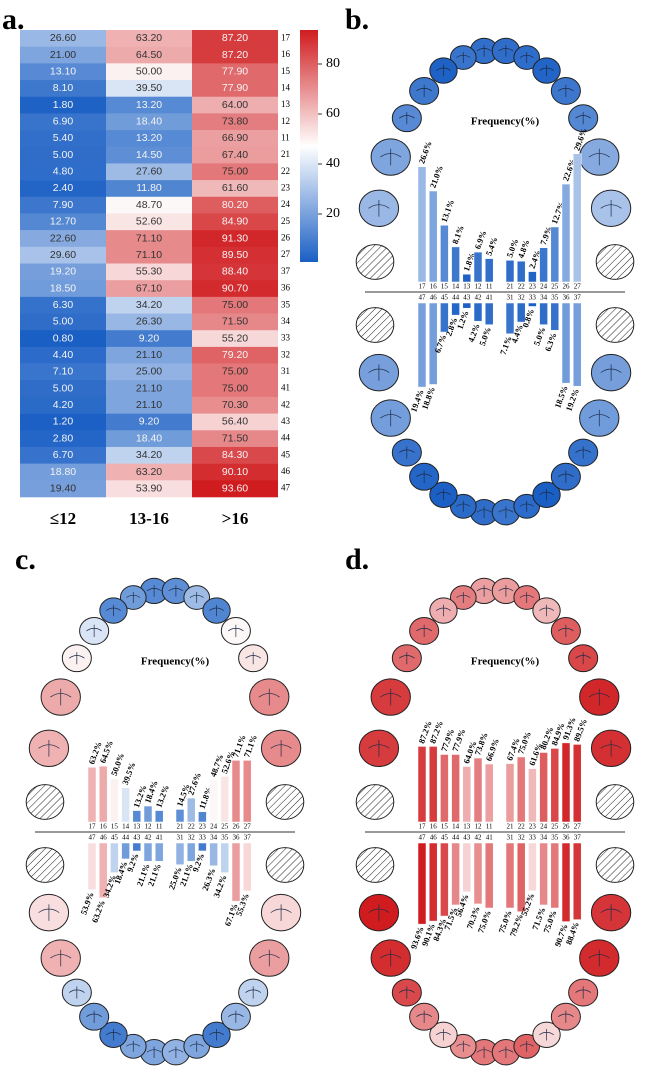  What do you see at coordinates (375, 325) in the screenshot?
I see `third-molar` at bounding box center [375, 325].